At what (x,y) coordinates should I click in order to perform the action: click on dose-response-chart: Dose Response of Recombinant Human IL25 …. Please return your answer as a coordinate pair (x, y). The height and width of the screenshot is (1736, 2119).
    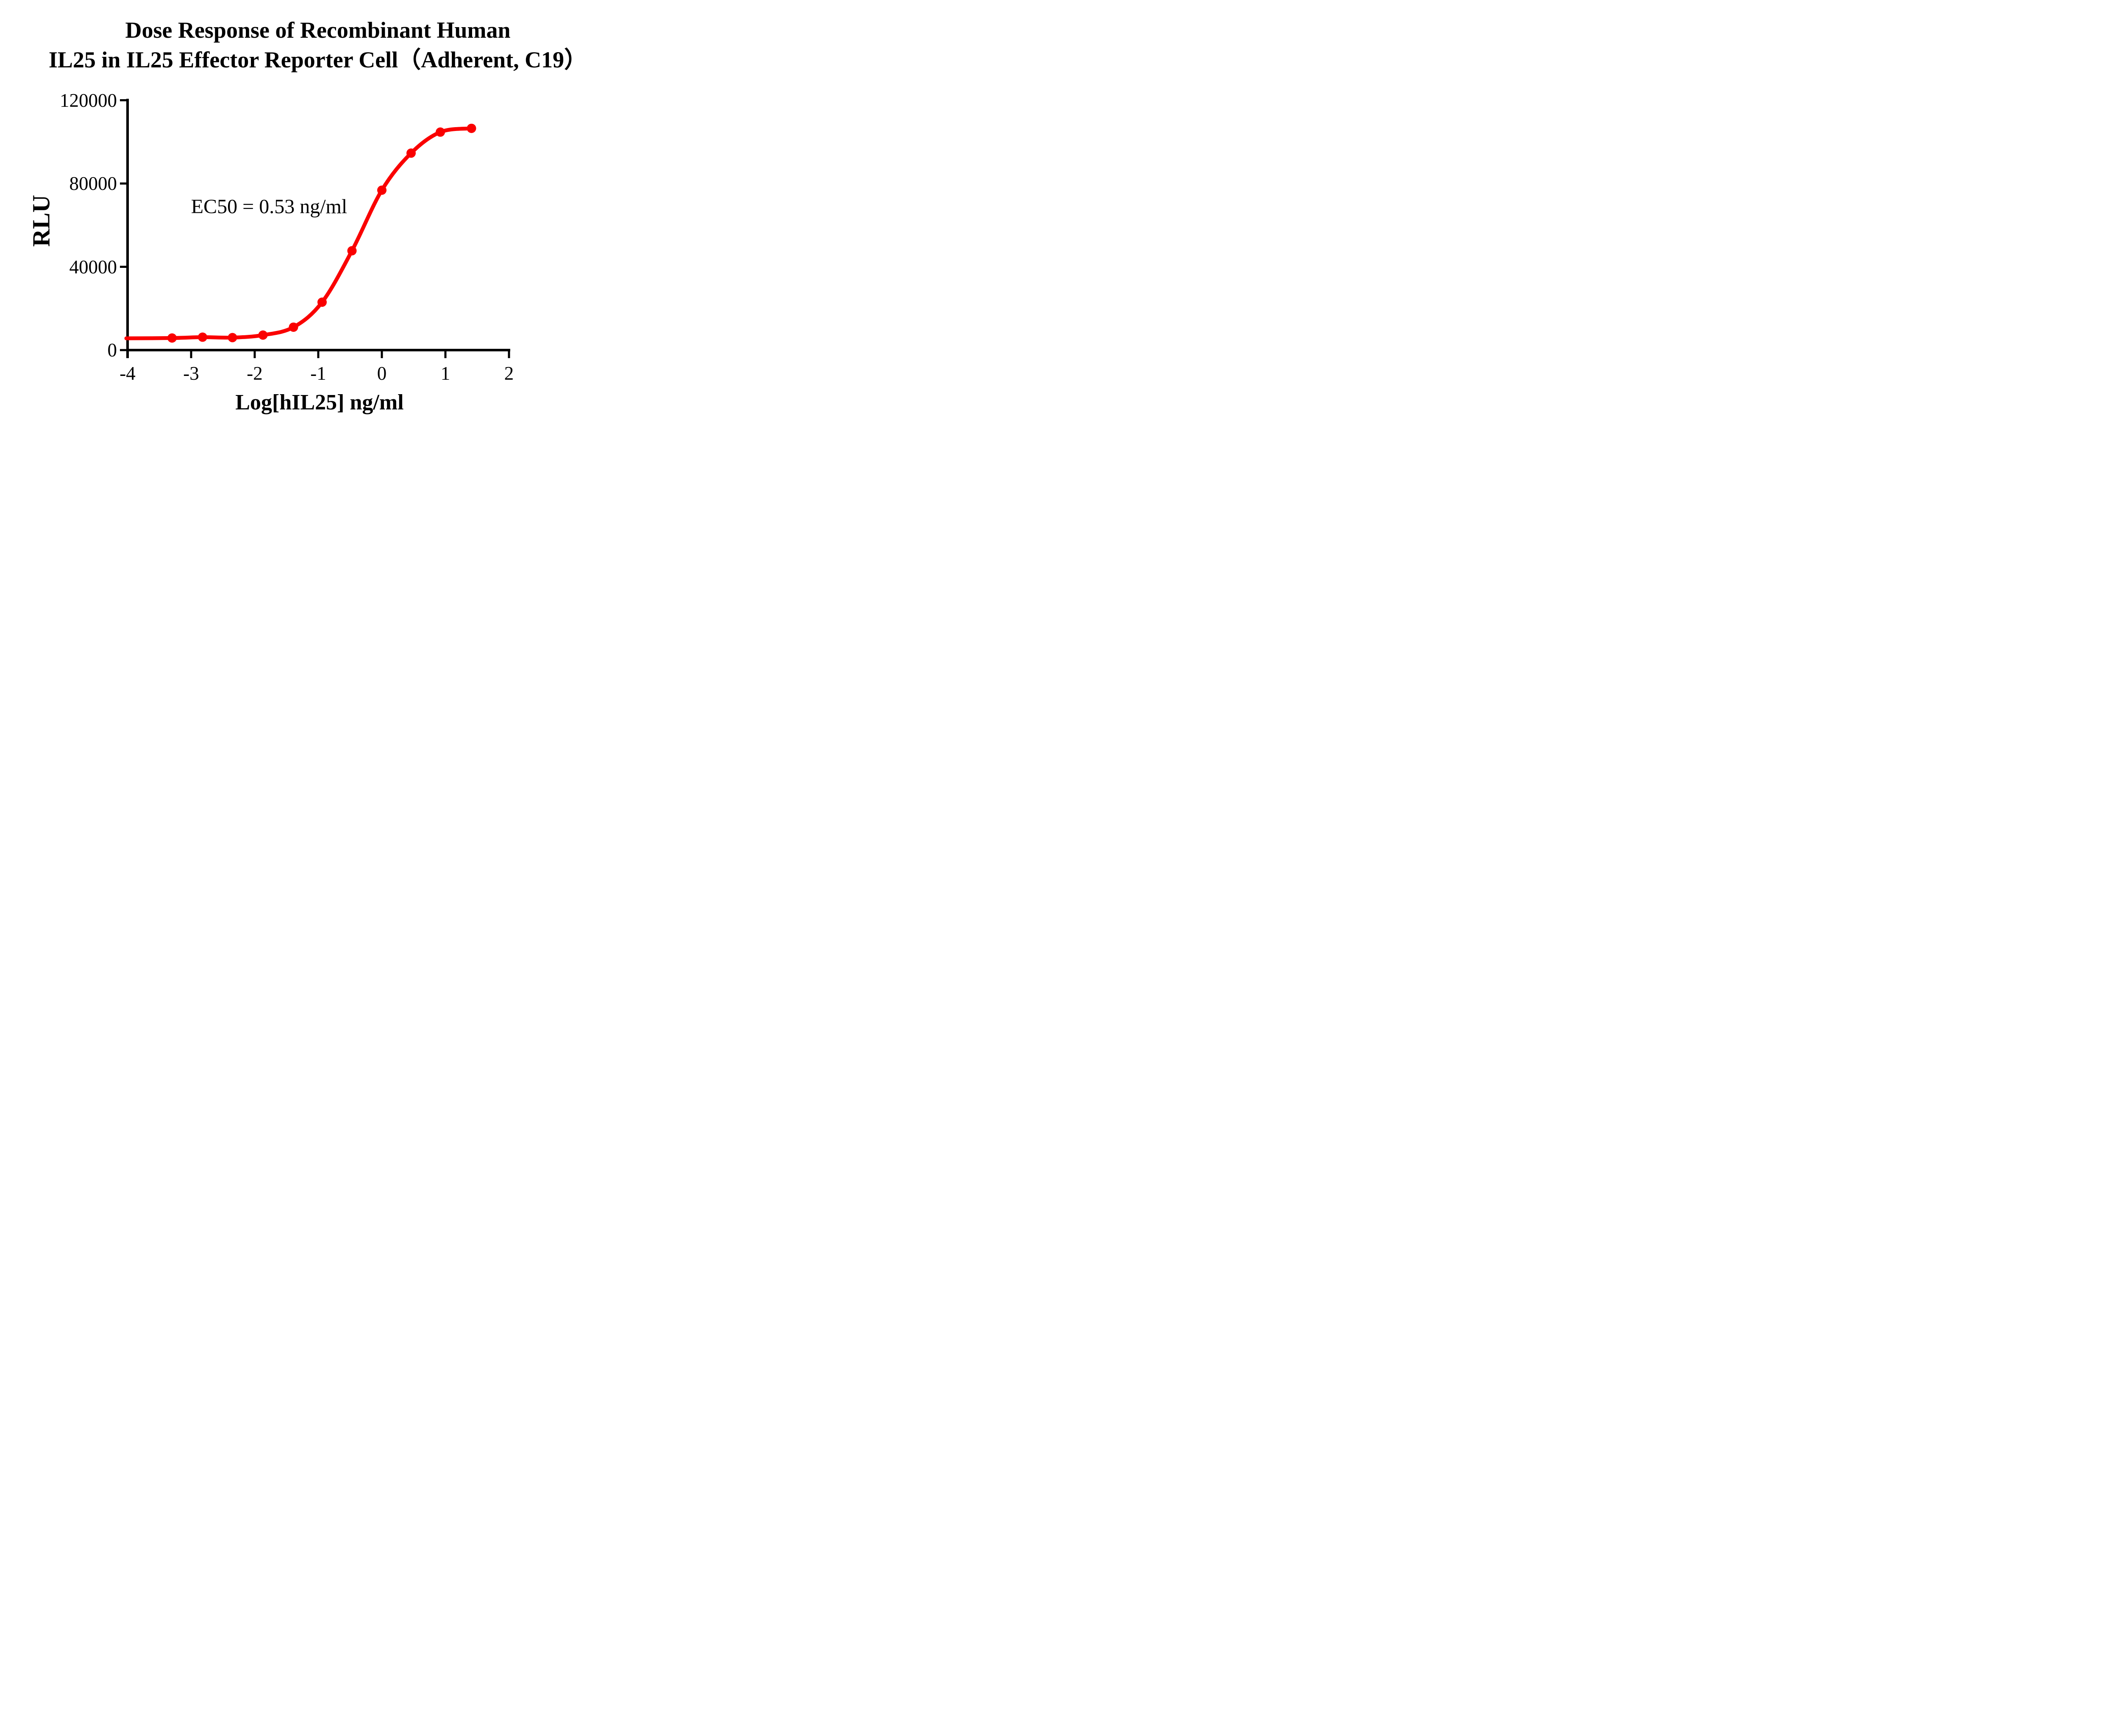
    Looking at the image, I should click on (305, 217).